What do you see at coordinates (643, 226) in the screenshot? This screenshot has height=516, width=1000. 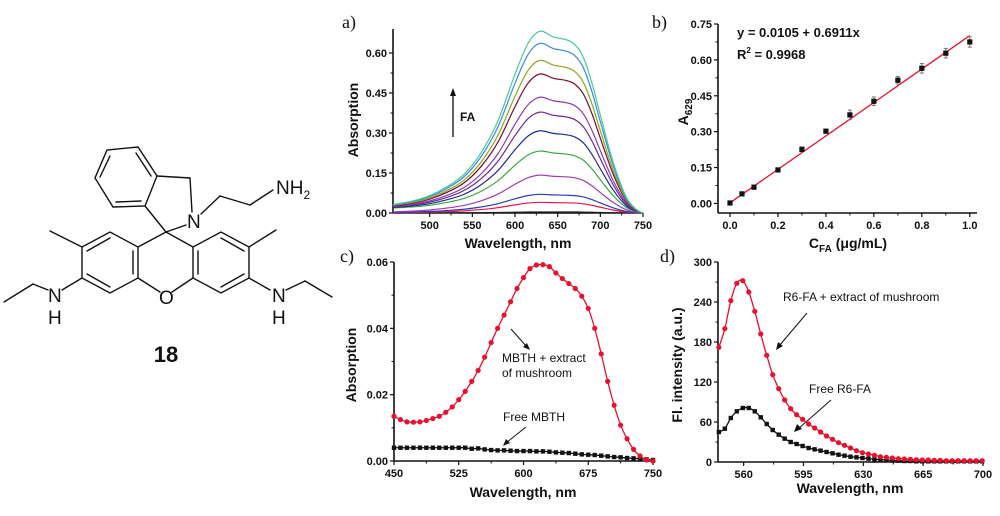 I see `chart-a-xtick-label: 750` at bounding box center [643, 226].